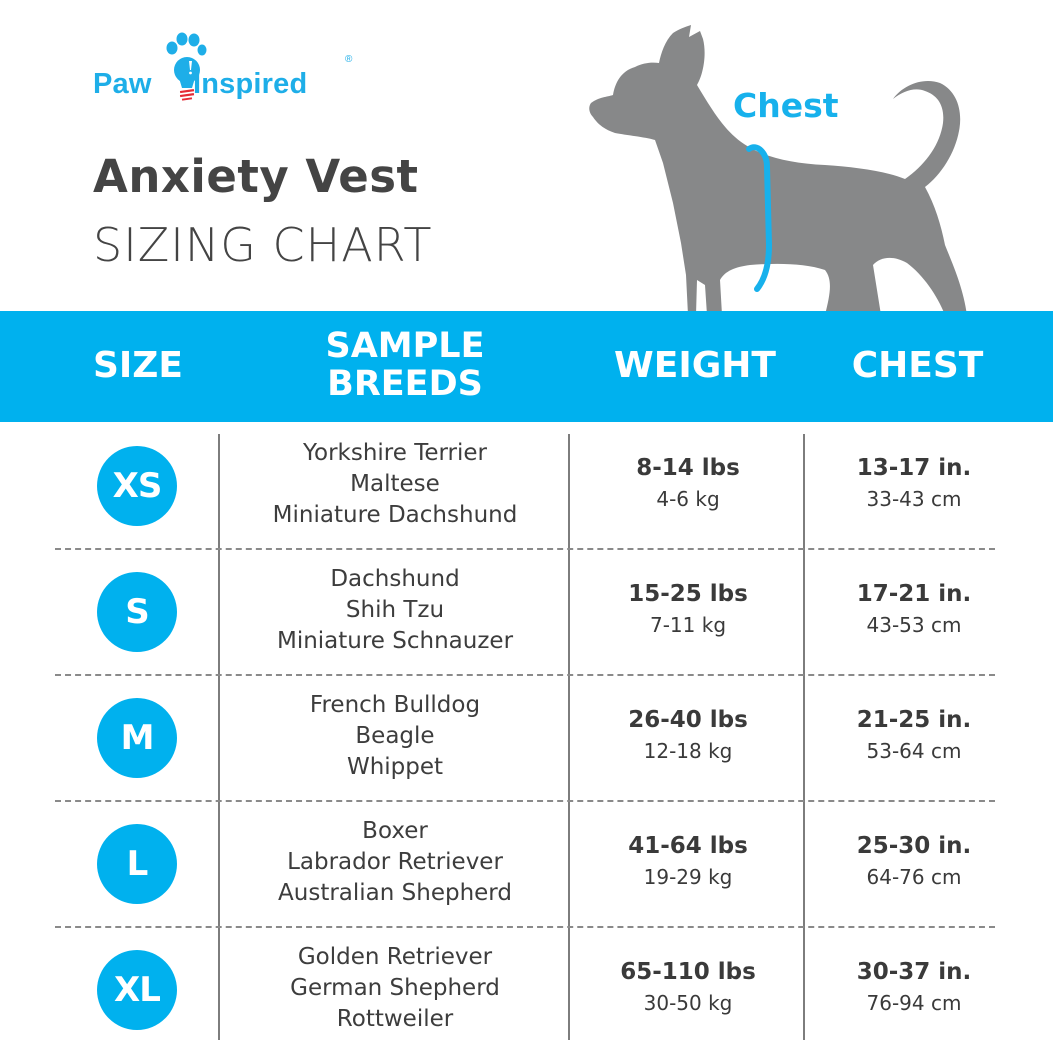 This screenshot has height=1053, width=1053. Describe the element at coordinates (914, 625) in the screenshot. I see `chest-cm: 43-53 cm` at that location.